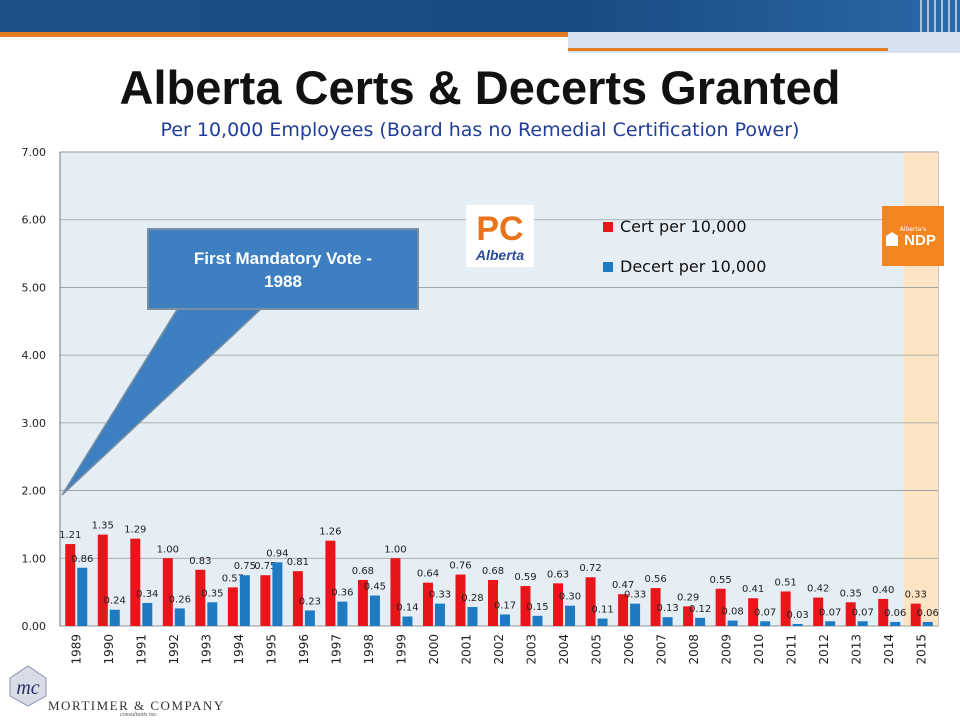 The width and height of the screenshot is (960, 720). I want to click on data-label: 0.64, so click(428, 574).